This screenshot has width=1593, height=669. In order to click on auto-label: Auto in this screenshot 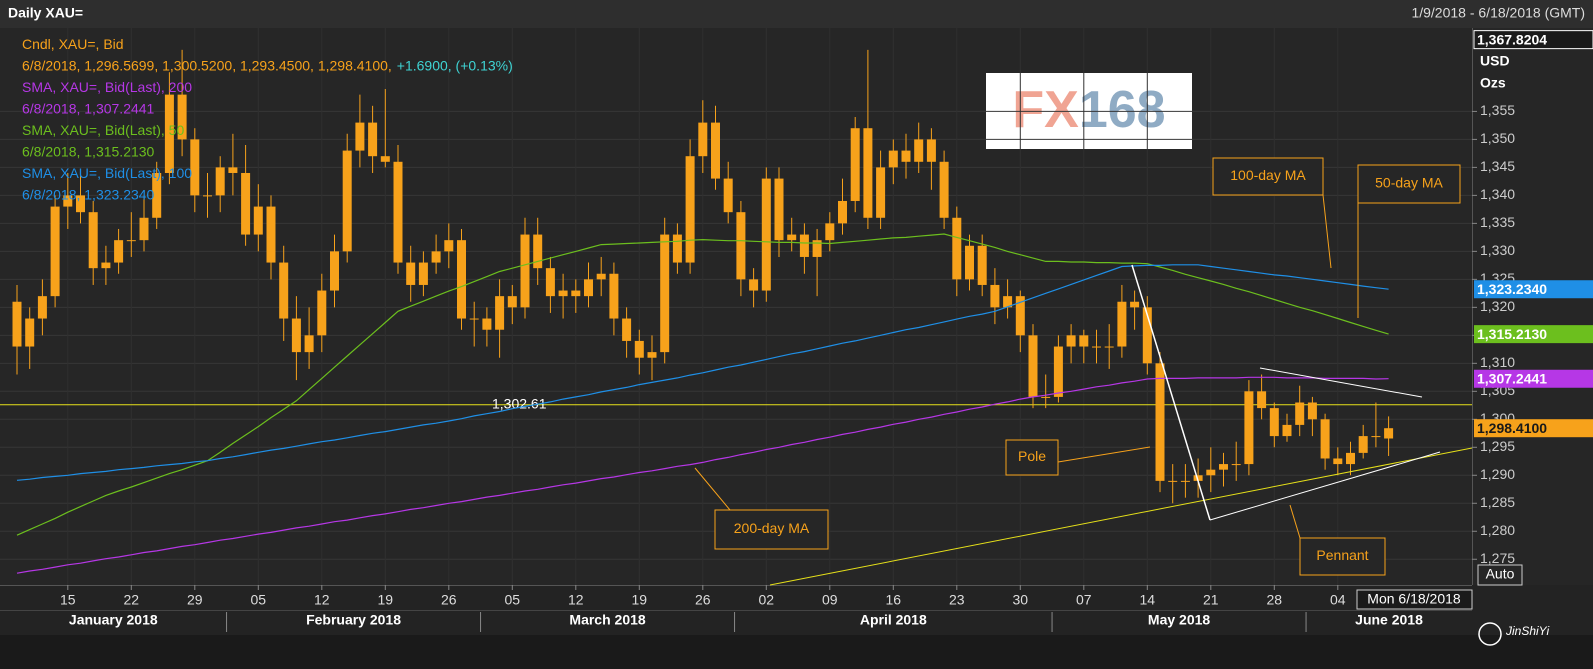, I will do `click(1500, 574)`.